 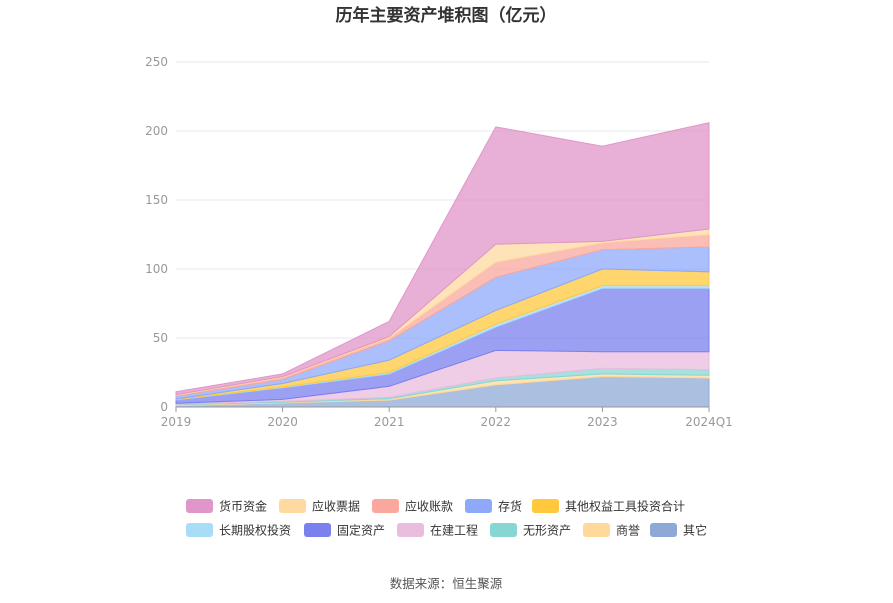 What do you see at coordinates (446, 15) in the screenshot?
I see `chart-title: 历年主要资产堆积图（亿元）` at bounding box center [446, 15].